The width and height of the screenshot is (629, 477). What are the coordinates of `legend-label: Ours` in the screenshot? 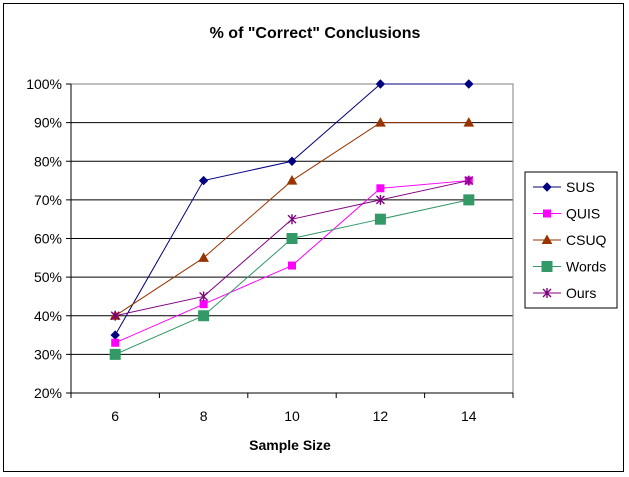 It's located at (581, 293).